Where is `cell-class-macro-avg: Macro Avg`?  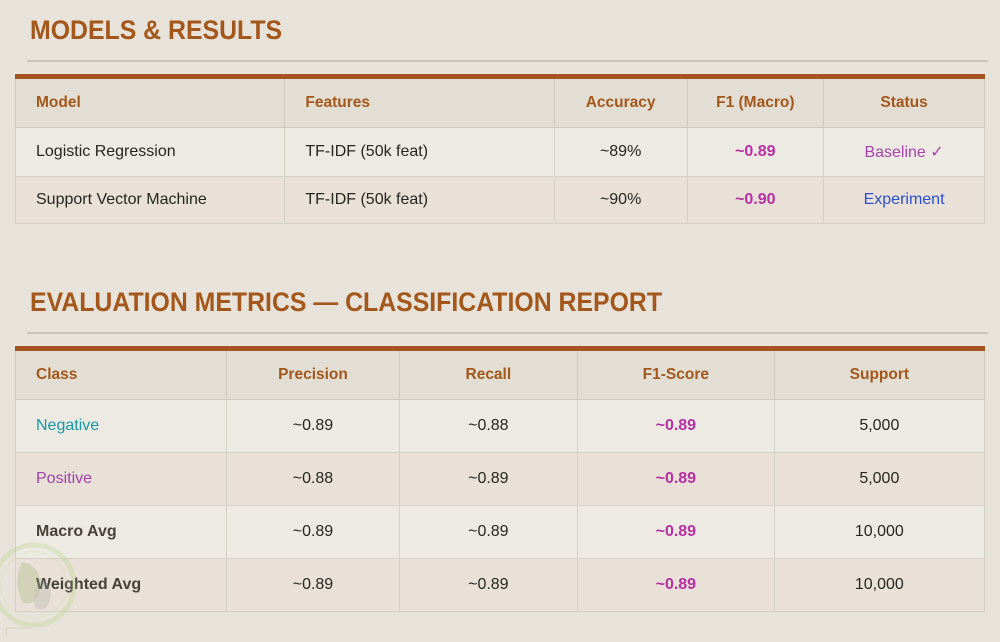 cell-class-macro-avg: Macro Avg is located at coordinates (121, 532).